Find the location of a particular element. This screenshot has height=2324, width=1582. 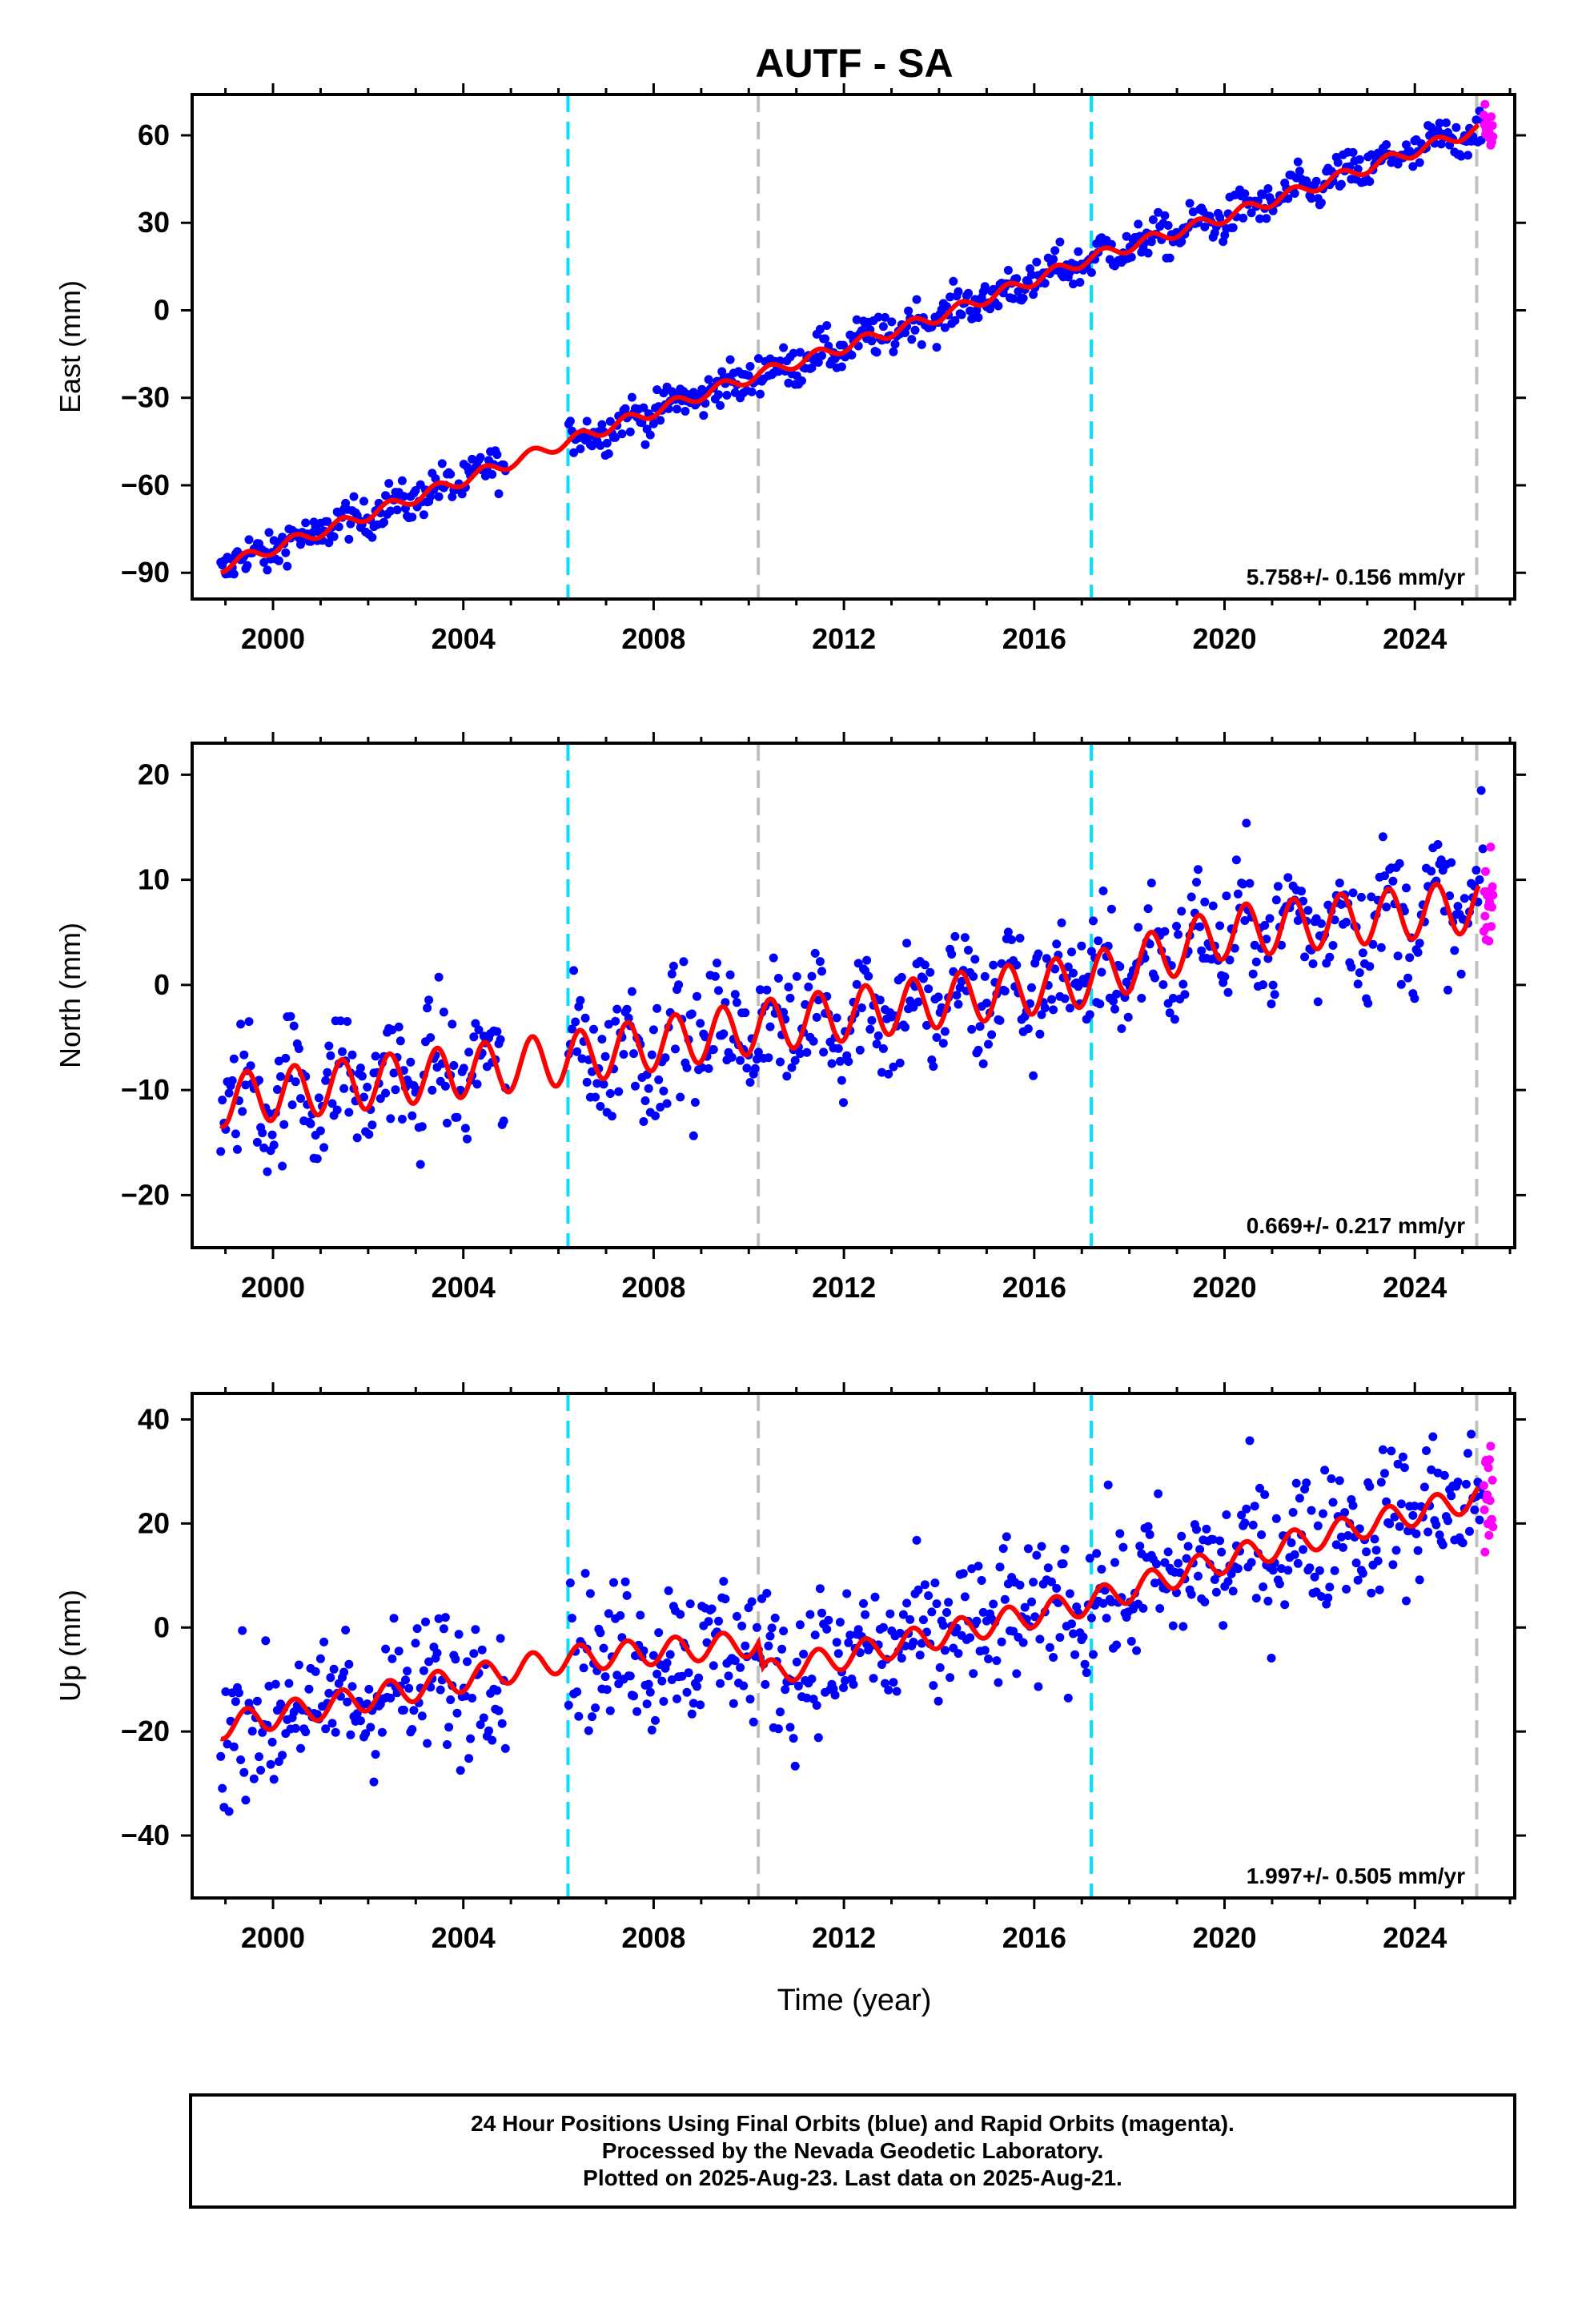

y-tick-label: 60 is located at coordinates (154, 135).